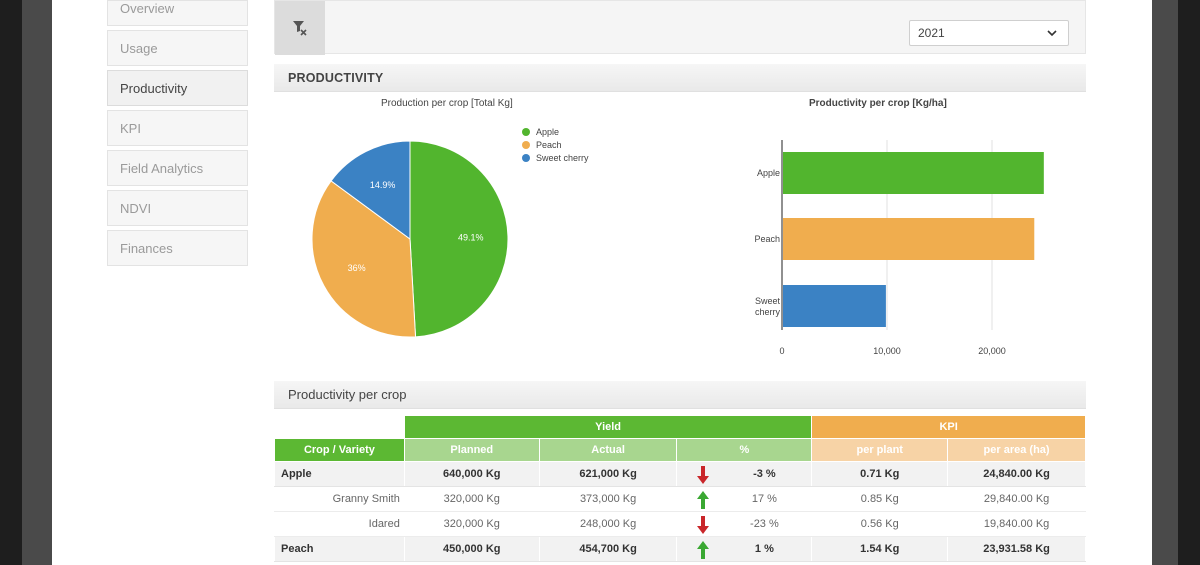 The image size is (1200, 565). What do you see at coordinates (136, 208) in the screenshot?
I see `sidebar-item-label: NDVI` at bounding box center [136, 208].